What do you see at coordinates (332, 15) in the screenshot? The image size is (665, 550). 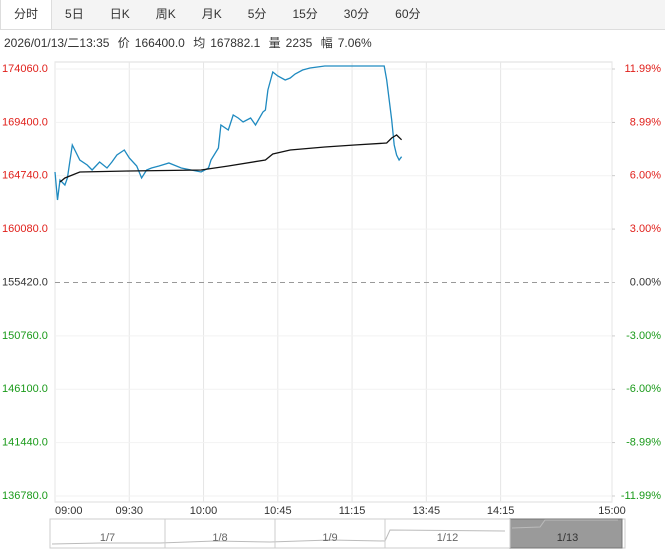 I see `tab-bar: 分时 5日 日K 周K 月K 5分 15分 30分 60分` at bounding box center [332, 15].